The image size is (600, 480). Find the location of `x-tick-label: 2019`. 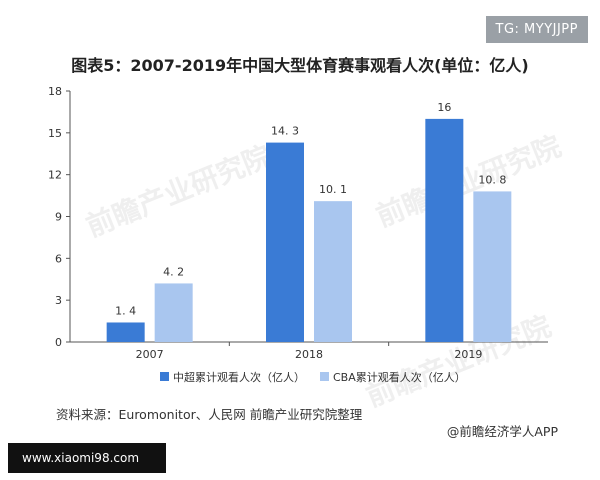

x-tick-label: 2019 is located at coordinates (468, 354).